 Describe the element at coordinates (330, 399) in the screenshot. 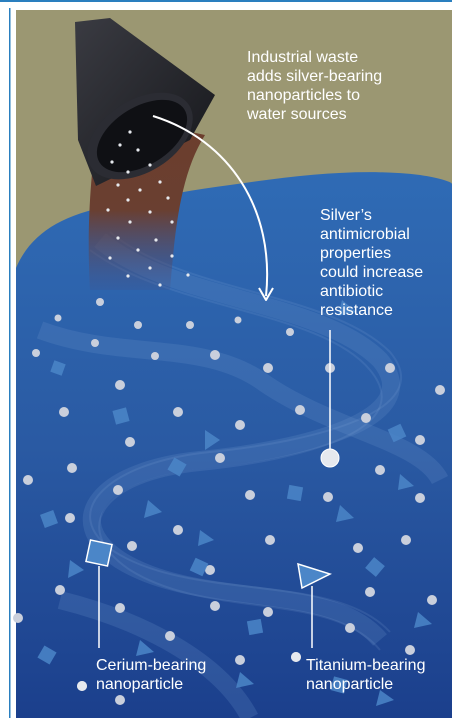

I see `silver-particle-icon` at that location.